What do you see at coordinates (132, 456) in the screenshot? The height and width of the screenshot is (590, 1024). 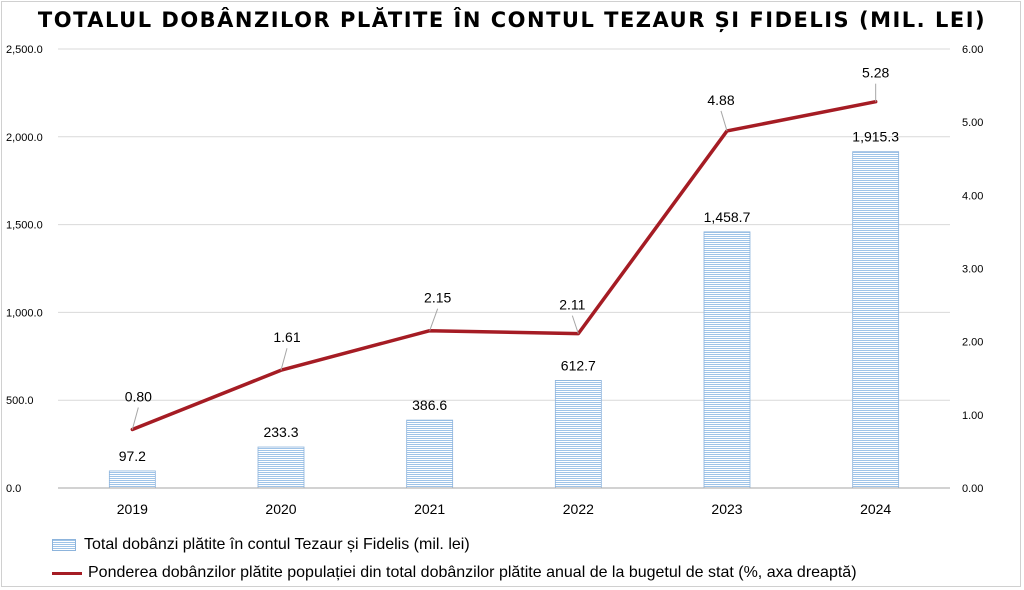 I see `bar-data-label: 97.2` at bounding box center [132, 456].